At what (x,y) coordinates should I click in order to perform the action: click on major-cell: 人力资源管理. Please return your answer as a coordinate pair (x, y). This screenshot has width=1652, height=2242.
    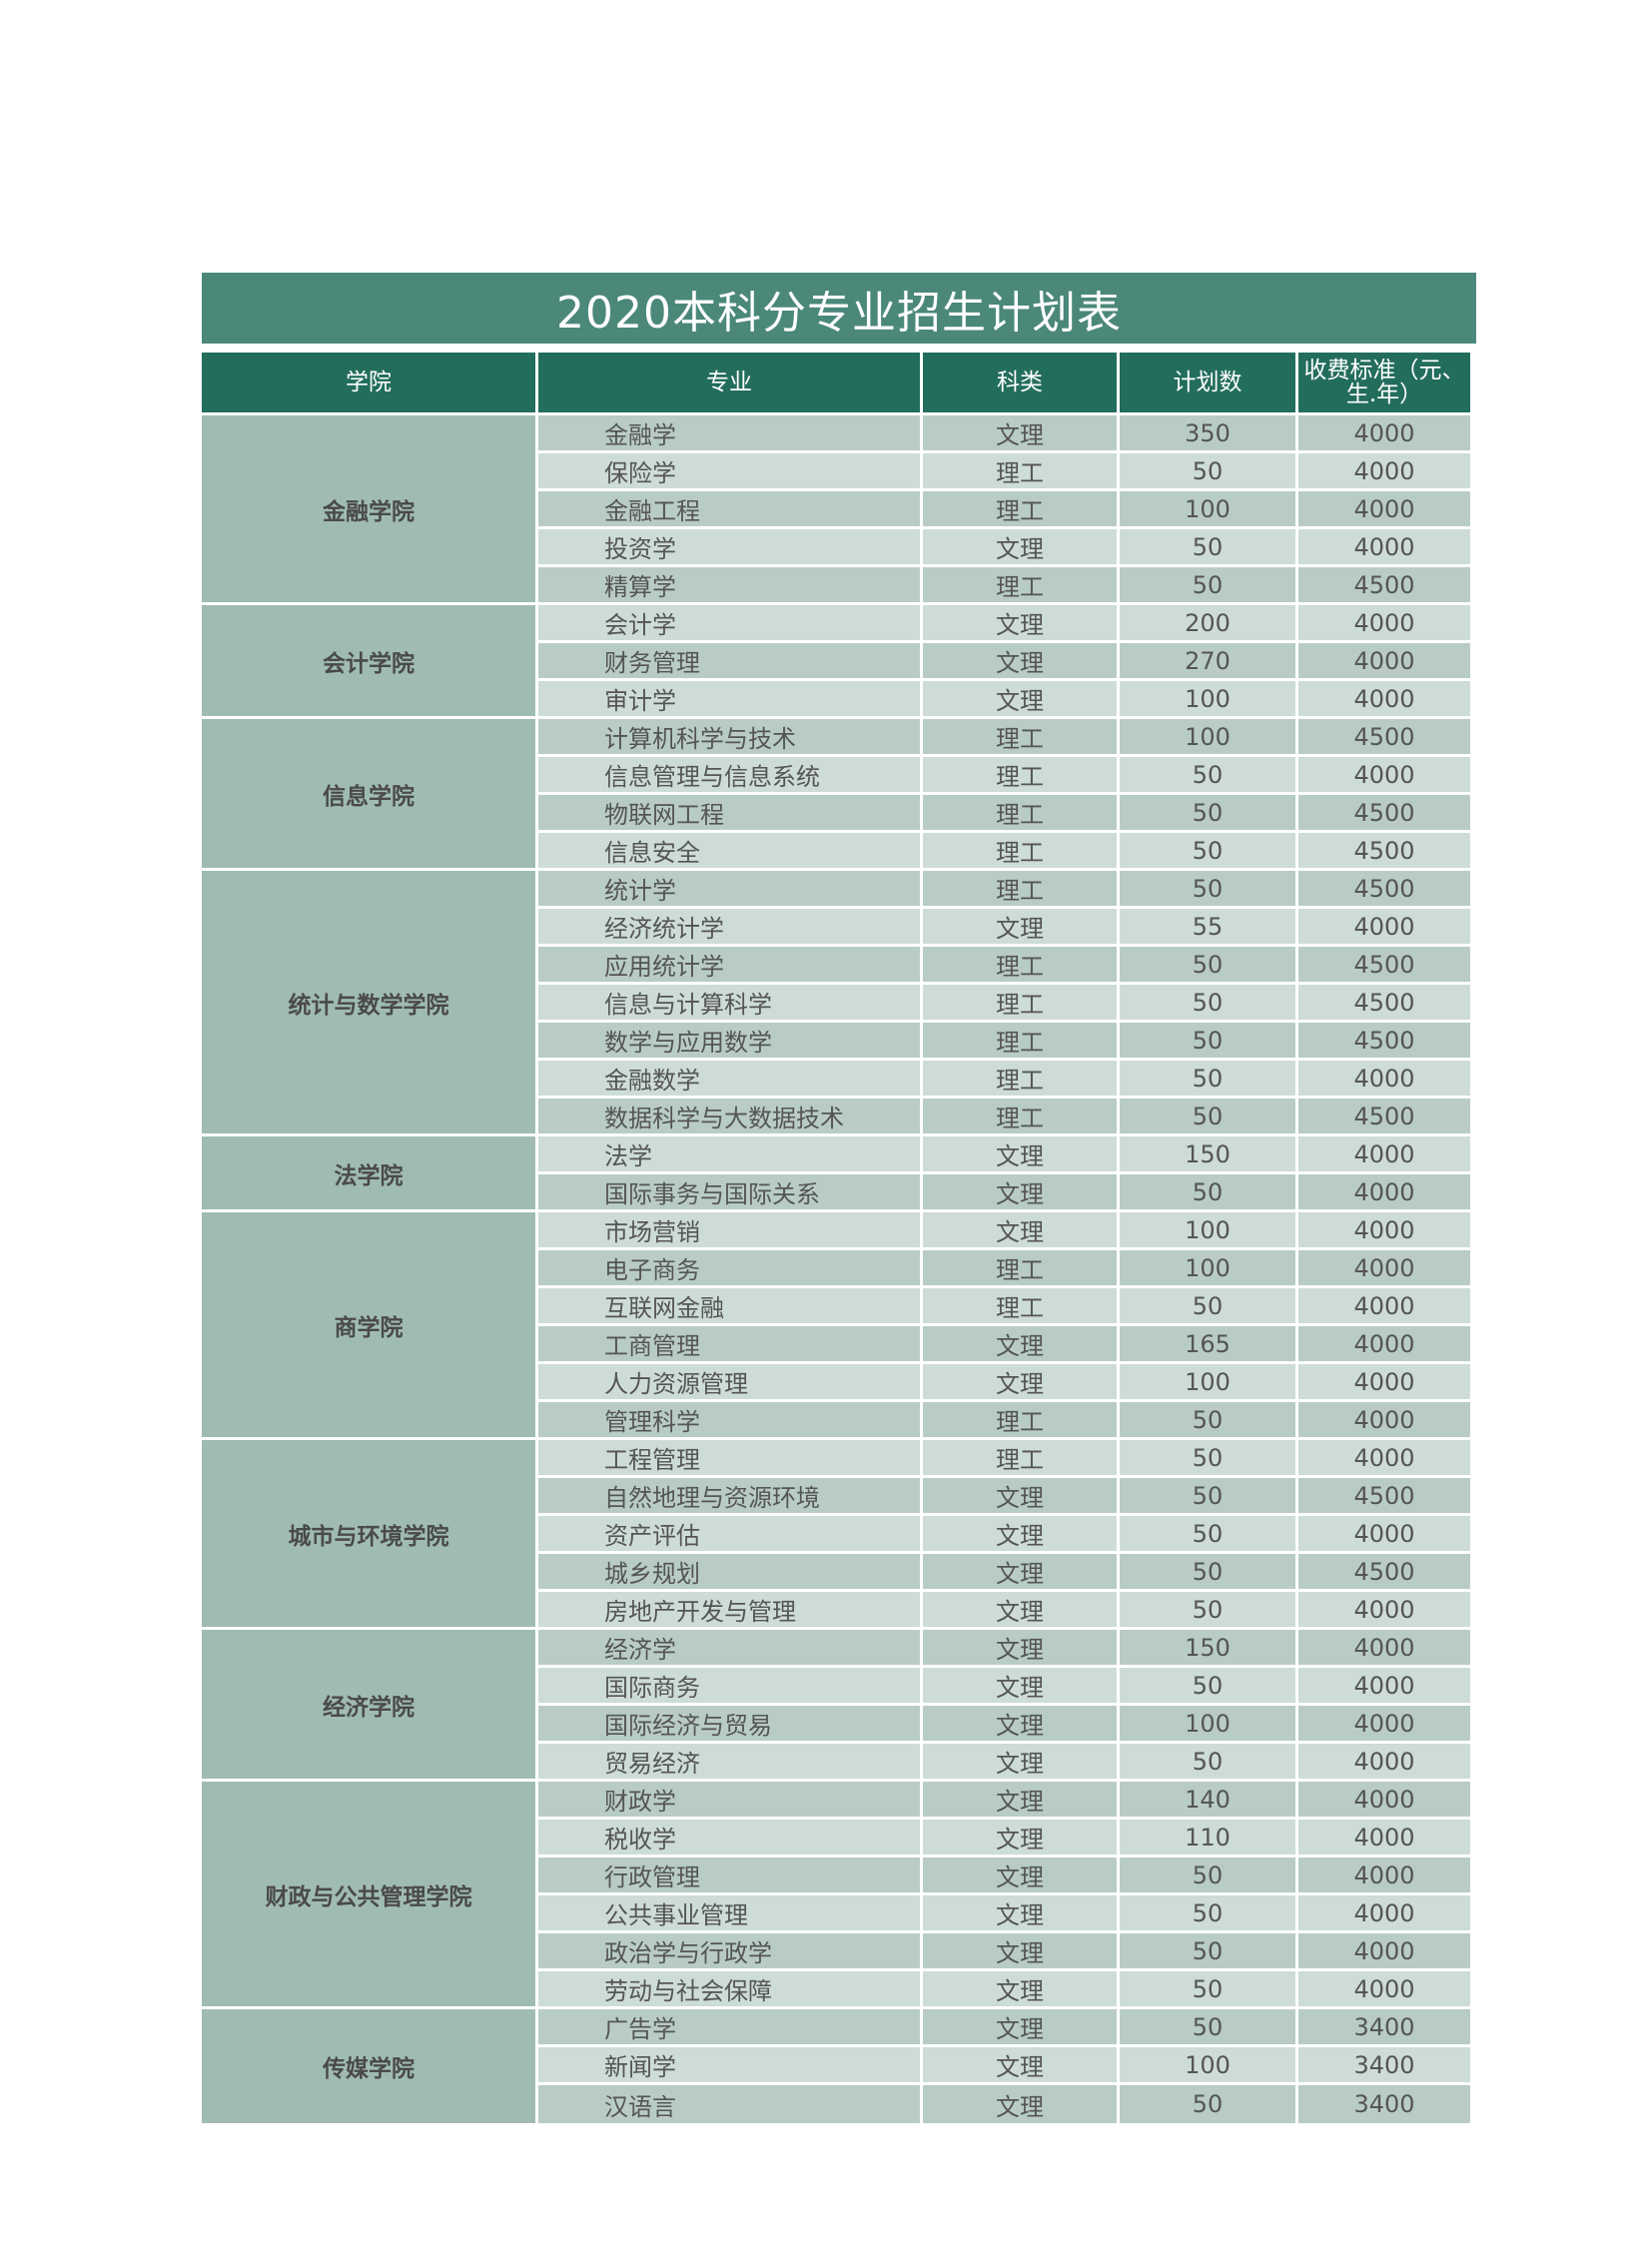
    Looking at the image, I should click on (729, 1381).